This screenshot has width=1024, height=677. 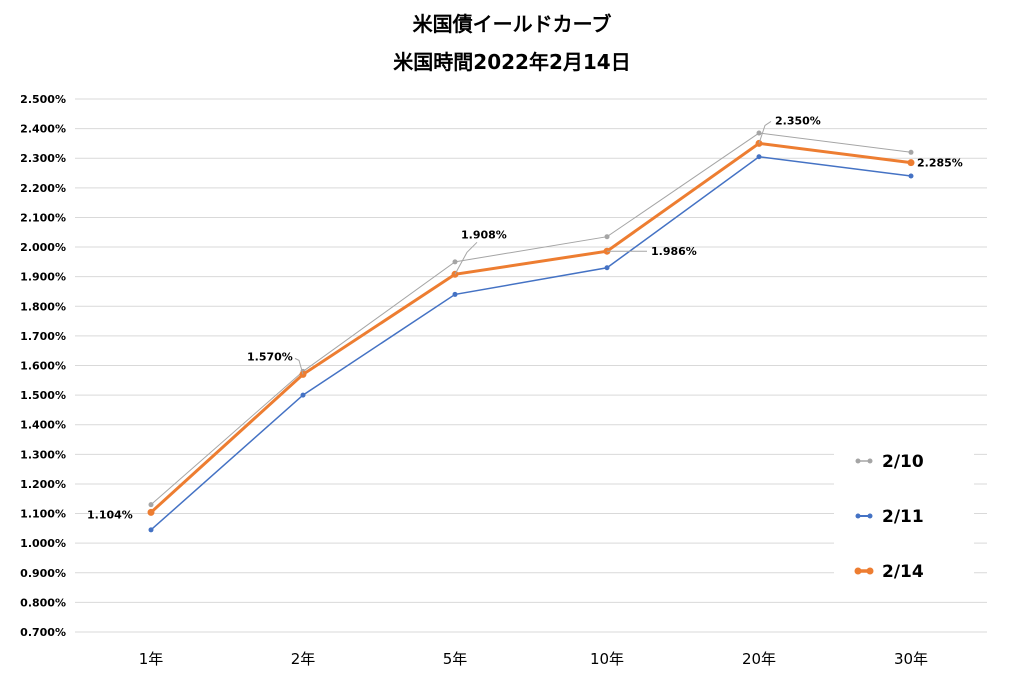 What do you see at coordinates (674, 251) in the screenshot?
I see `data-label: 1.986%` at bounding box center [674, 251].